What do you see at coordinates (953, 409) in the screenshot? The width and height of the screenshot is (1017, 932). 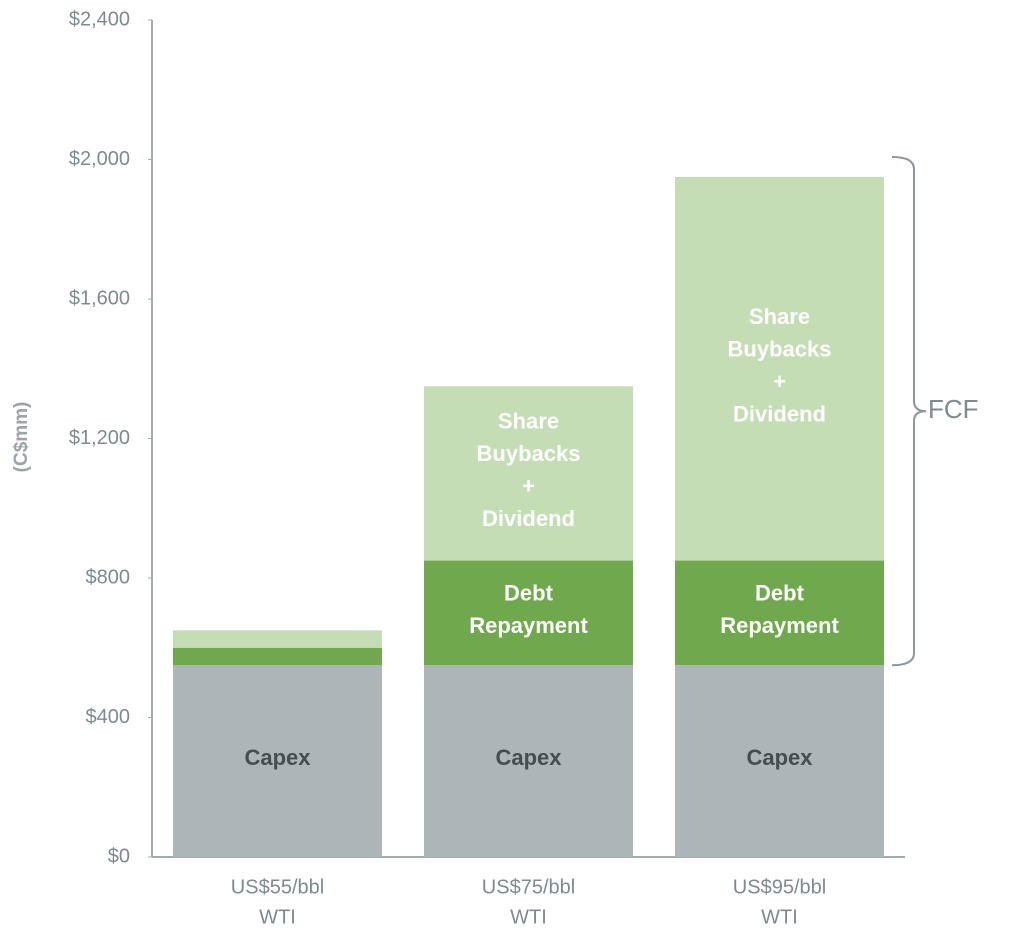 I see `annotation: FCF` at bounding box center [953, 409].